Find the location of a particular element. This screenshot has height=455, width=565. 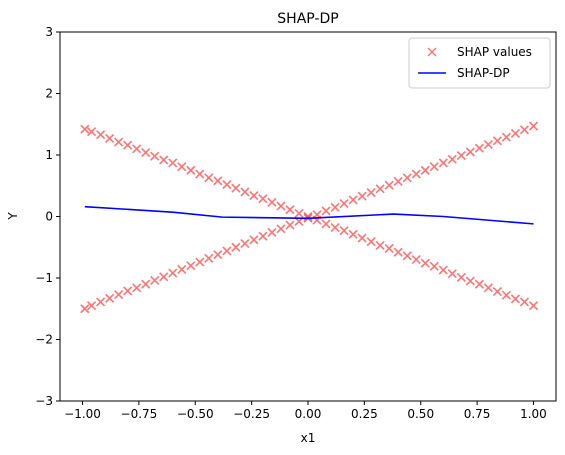

y-axis: −3 −2 −1 0 1 2 3 is located at coordinates (47, 216).